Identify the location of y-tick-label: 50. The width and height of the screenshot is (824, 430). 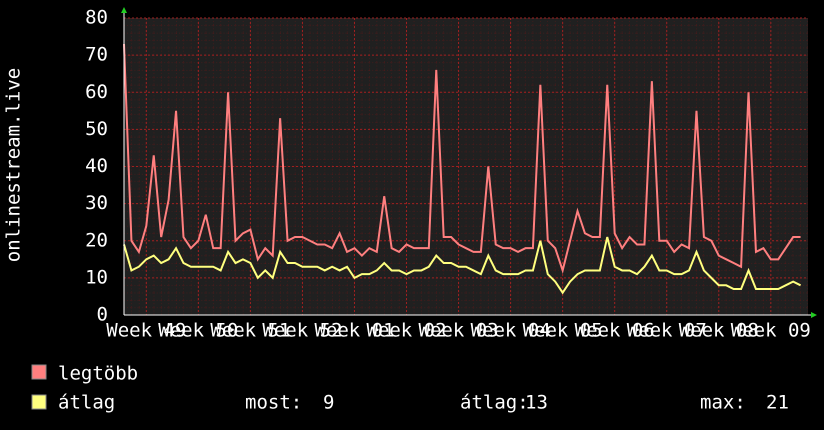
(96, 129).